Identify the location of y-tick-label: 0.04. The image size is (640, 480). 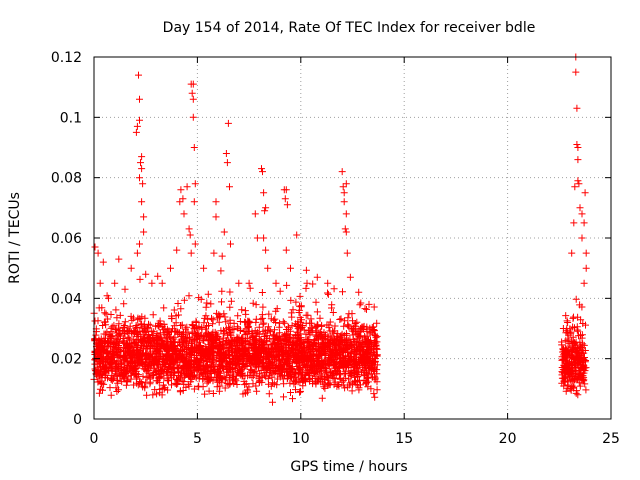
(66, 299).